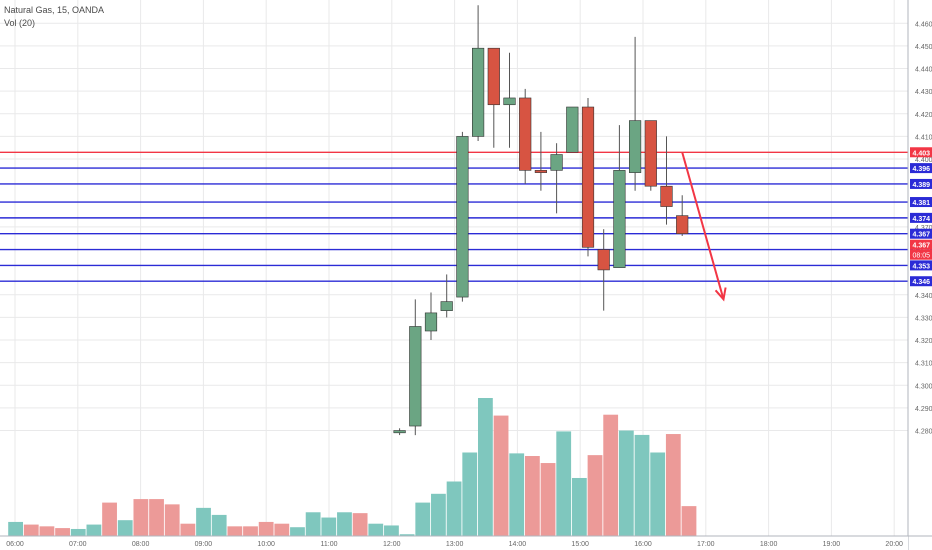 Image resolution: width=932 pixels, height=550 pixels. I want to click on price-tick-label: 4.310, so click(923, 364).